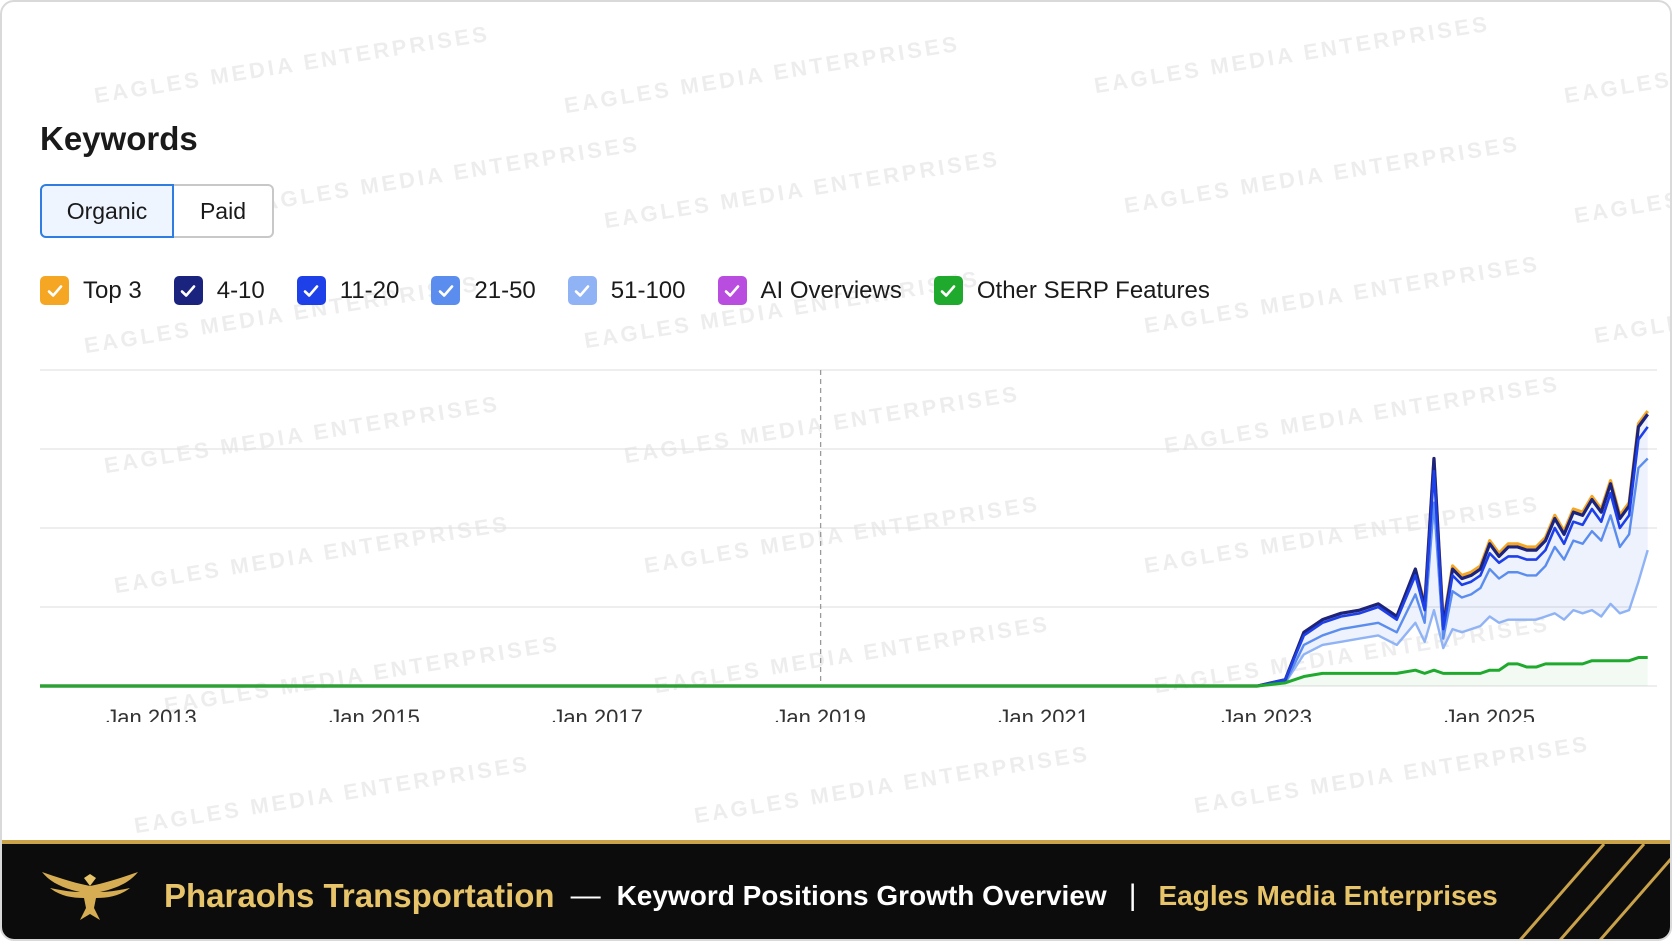 This screenshot has width=1672, height=941. I want to click on tab-paid: Paid, so click(224, 211).